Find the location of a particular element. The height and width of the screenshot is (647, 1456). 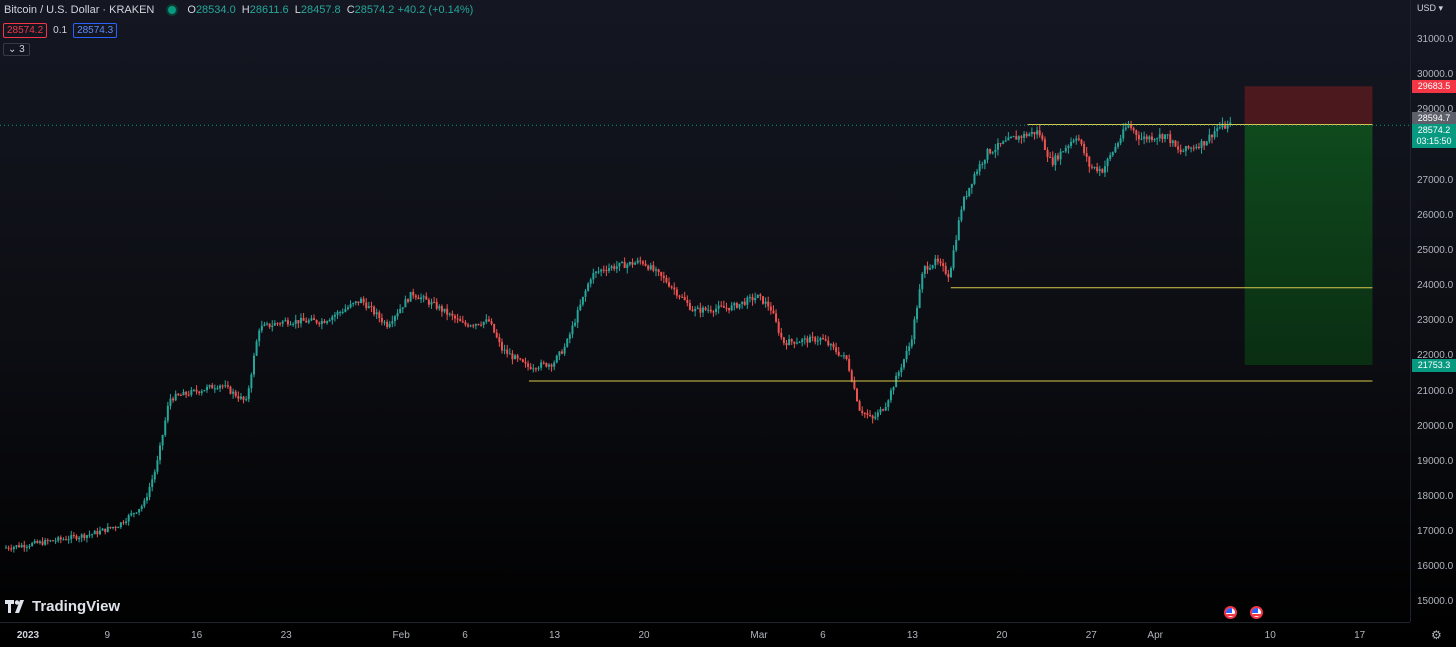

price-tick: 31000.0 is located at coordinates (1435, 39).